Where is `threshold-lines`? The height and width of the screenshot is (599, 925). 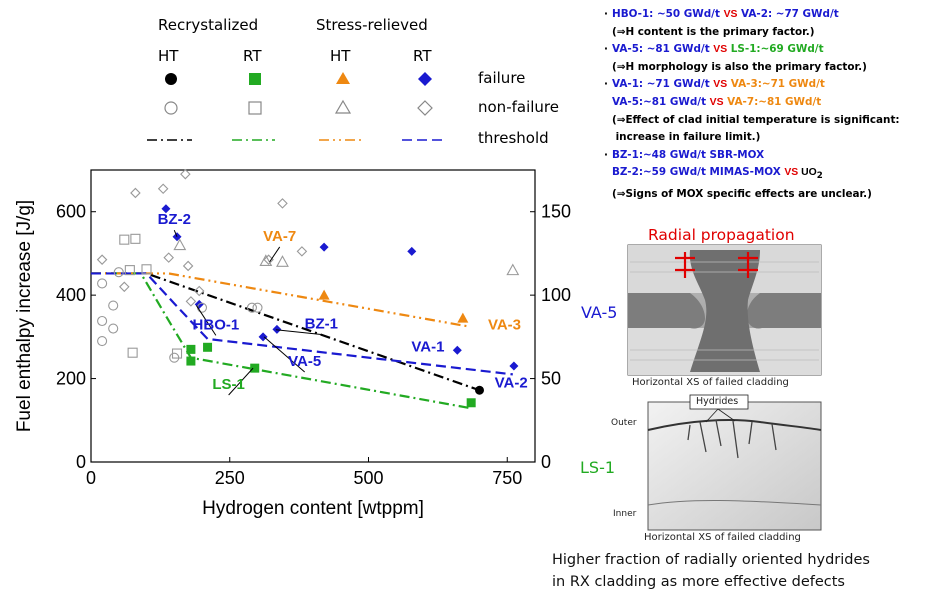
threshold-lines is located at coordinates (302, 340).